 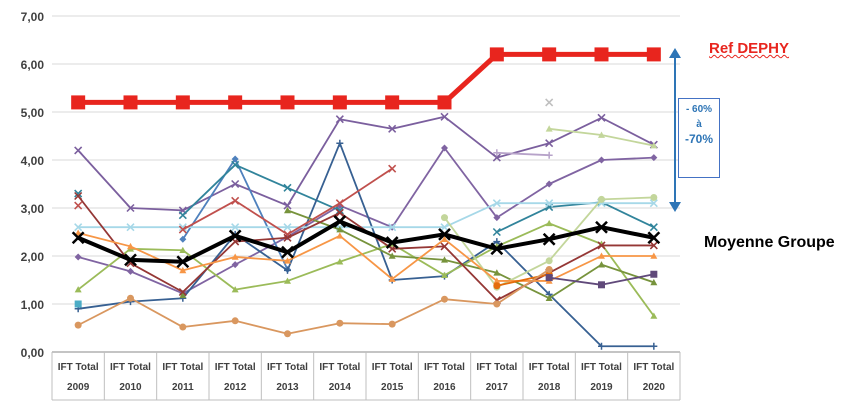 I want to click on arrow-head-down, so click(x=675, y=207).